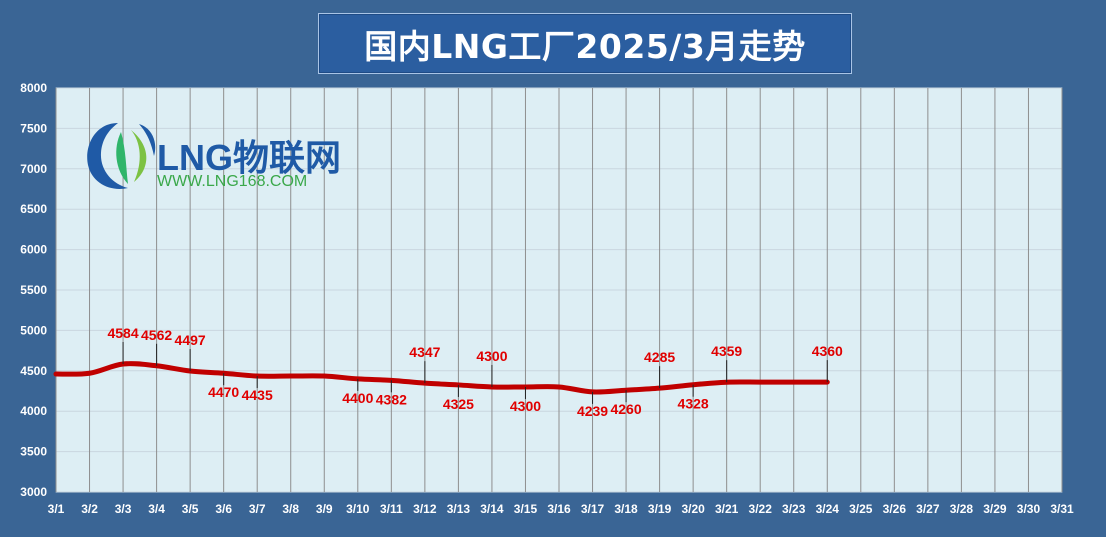 The height and width of the screenshot is (537, 1106). I want to click on data-label: 4325, so click(458, 404).